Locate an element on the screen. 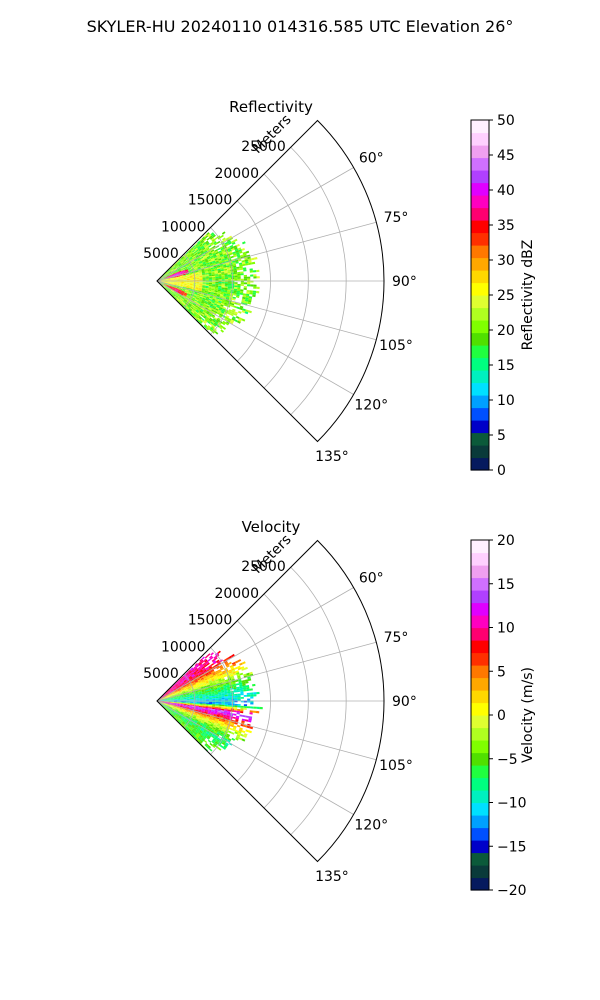 The width and height of the screenshot is (600, 1000). colorbar-tick-label: 5 is located at coordinates (501, 672).